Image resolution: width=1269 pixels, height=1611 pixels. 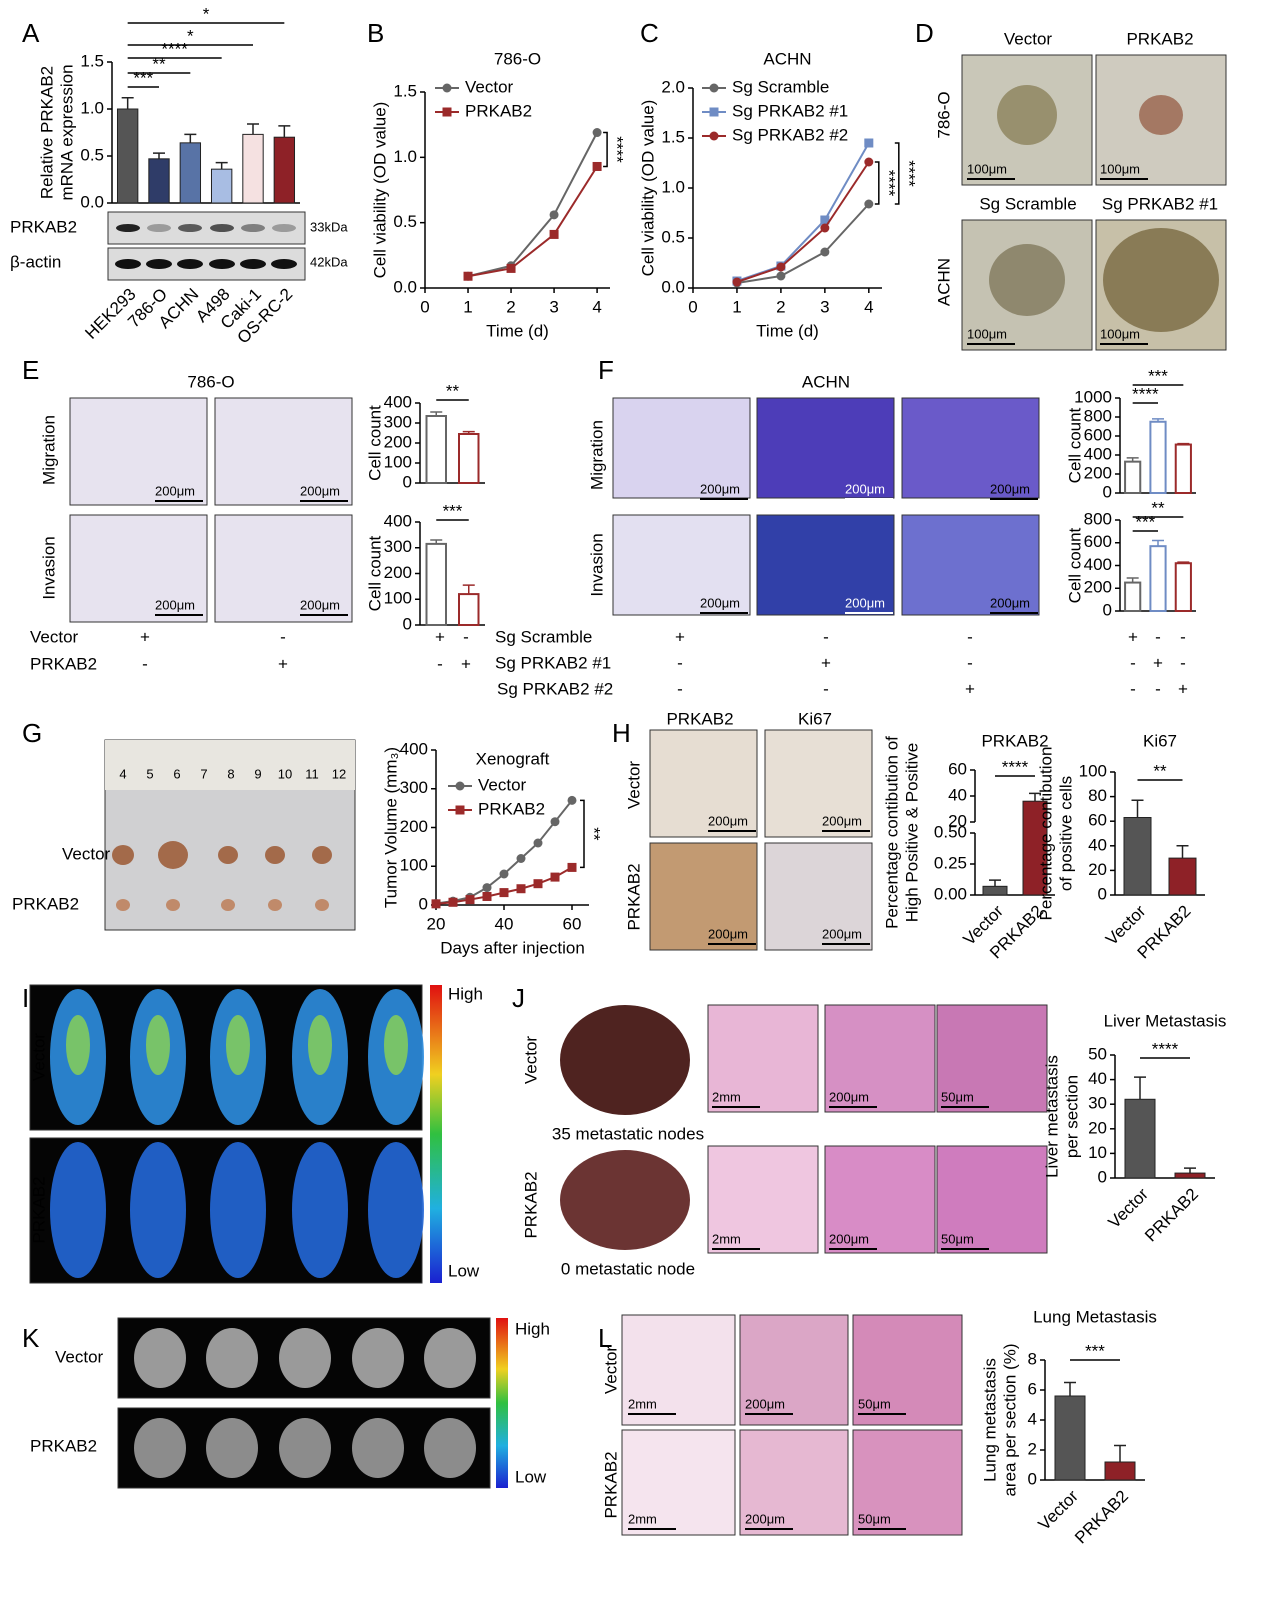 What do you see at coordinates (63, 663) in the screenshot?
I see `condition-label: PRKAB2` at bounding box center [63, 663].